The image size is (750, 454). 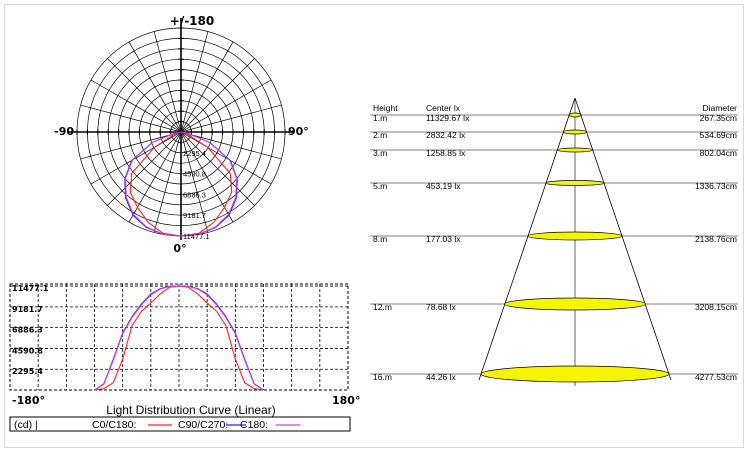 What do you see at coordinates (446, 153) in the screenshot?
I see `cone-row-center: 1258.85 lx` at bounding box center [446, 153].